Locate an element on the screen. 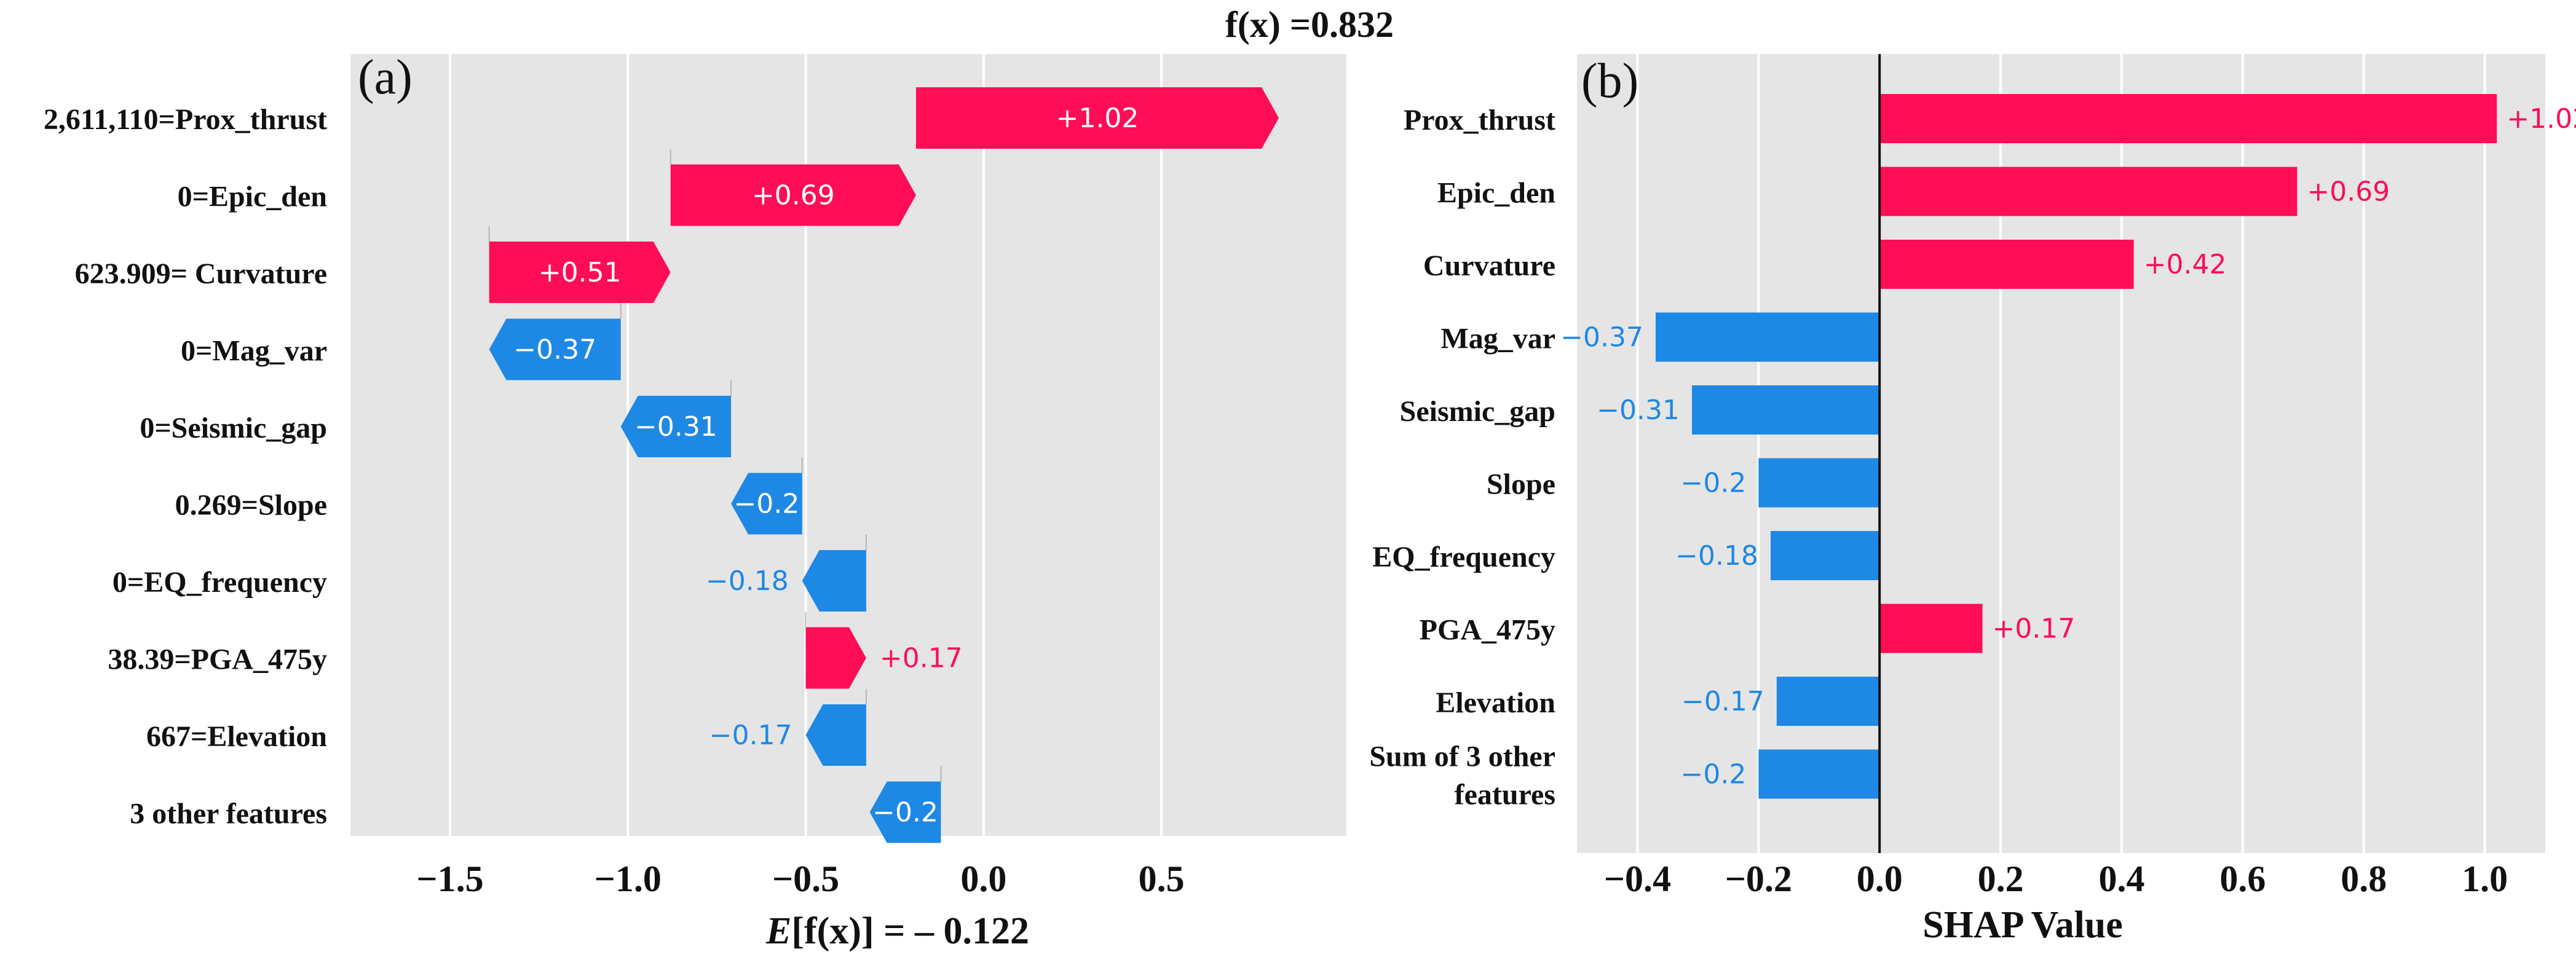 The height and width of the screenshot is (968, 2576). panel-a-feature-label: 2,611,110=Prox_thrust is located at coordinates (186, 119).